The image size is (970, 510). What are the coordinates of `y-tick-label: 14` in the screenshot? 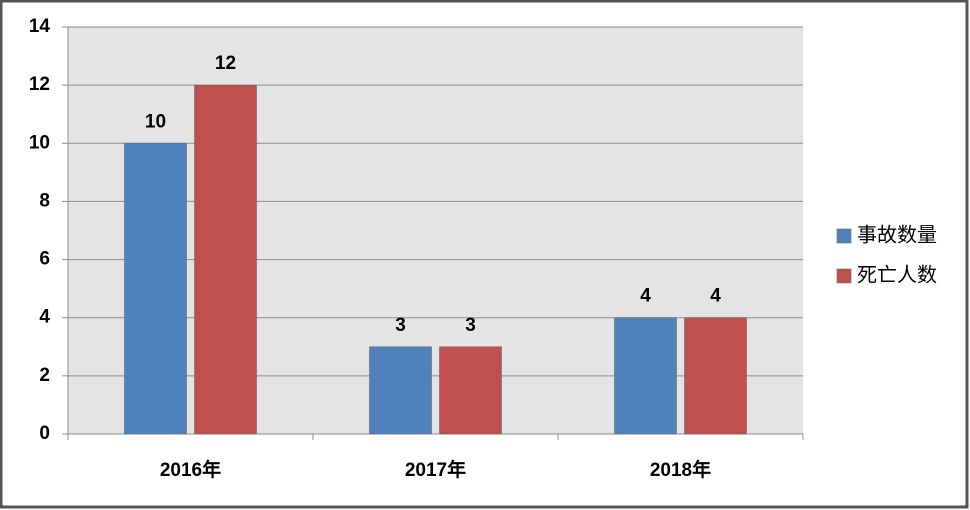 It's located at (40, 26).